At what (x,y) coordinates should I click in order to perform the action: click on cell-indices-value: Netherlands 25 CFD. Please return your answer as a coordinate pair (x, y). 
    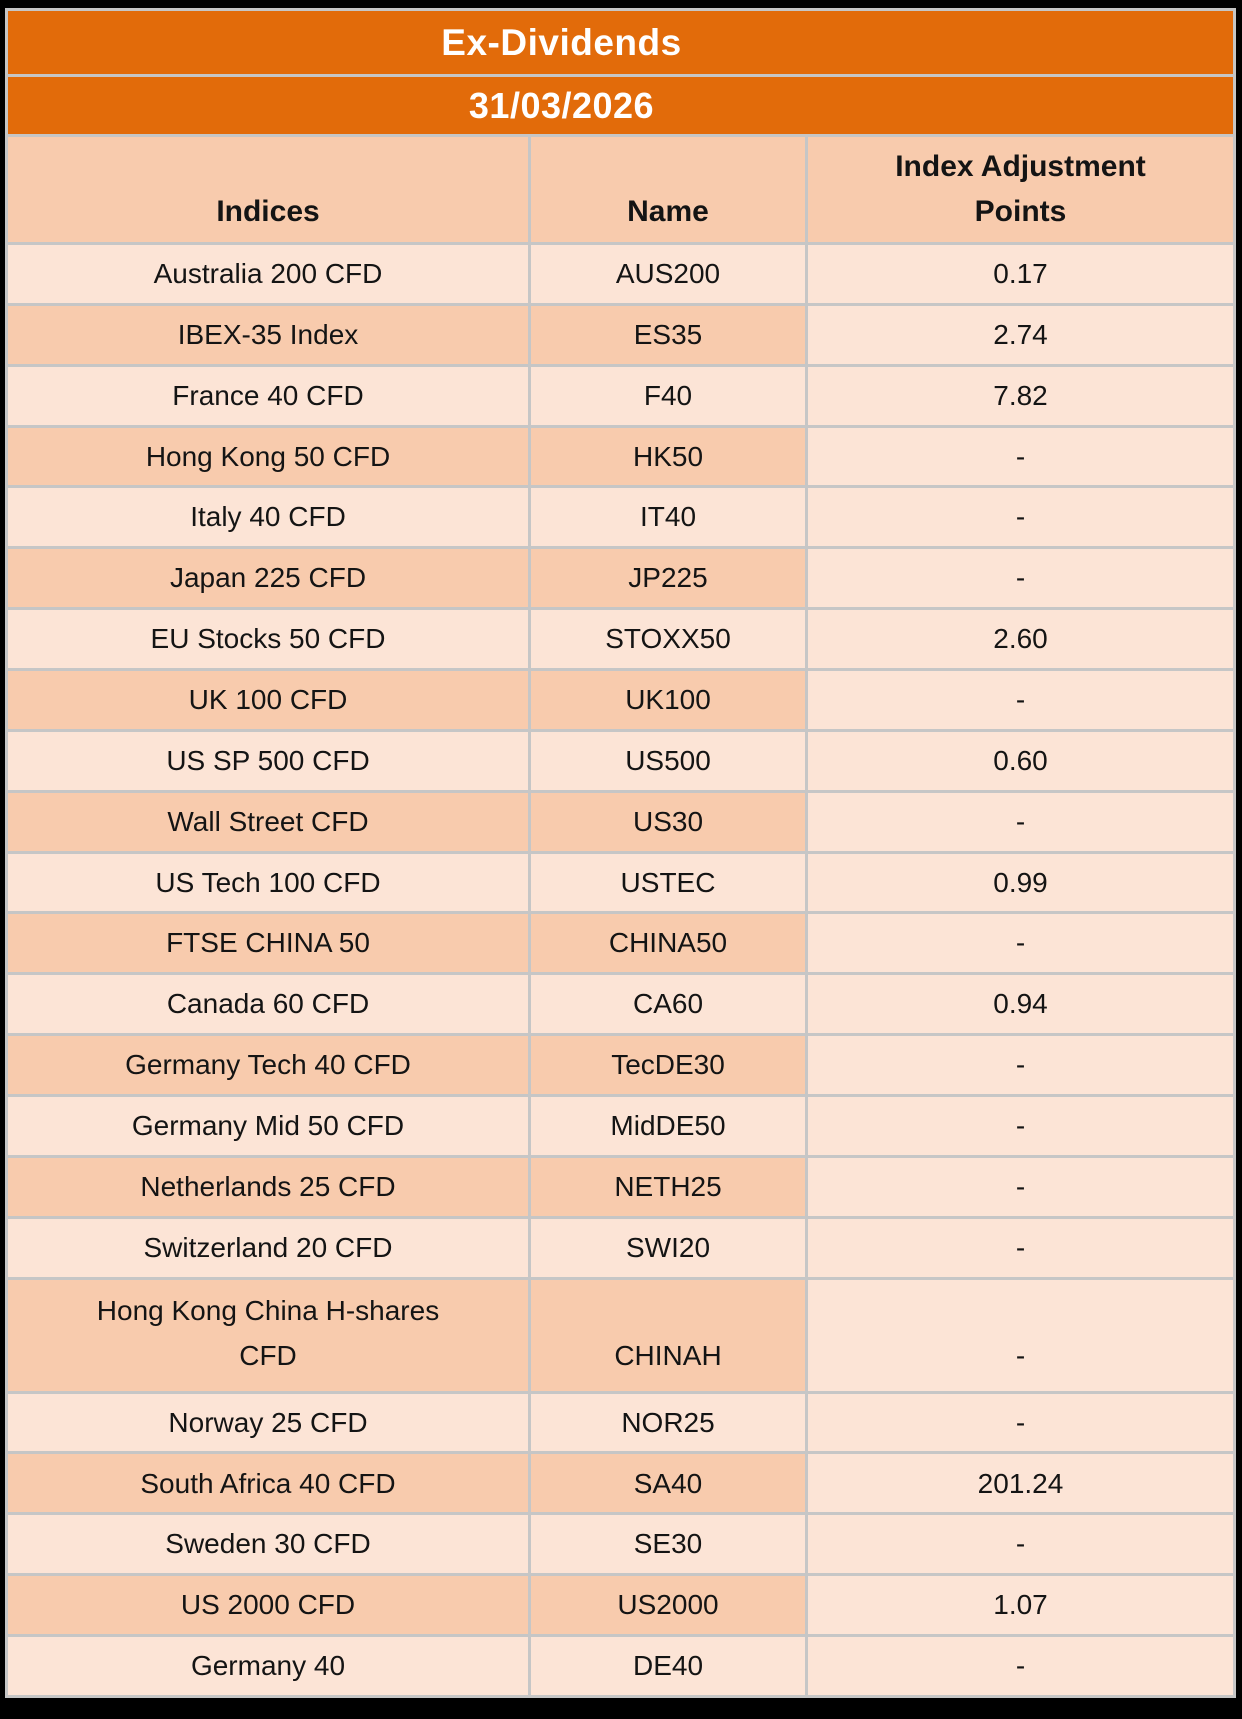
    Looking at the image, I should click on (268, 1186).